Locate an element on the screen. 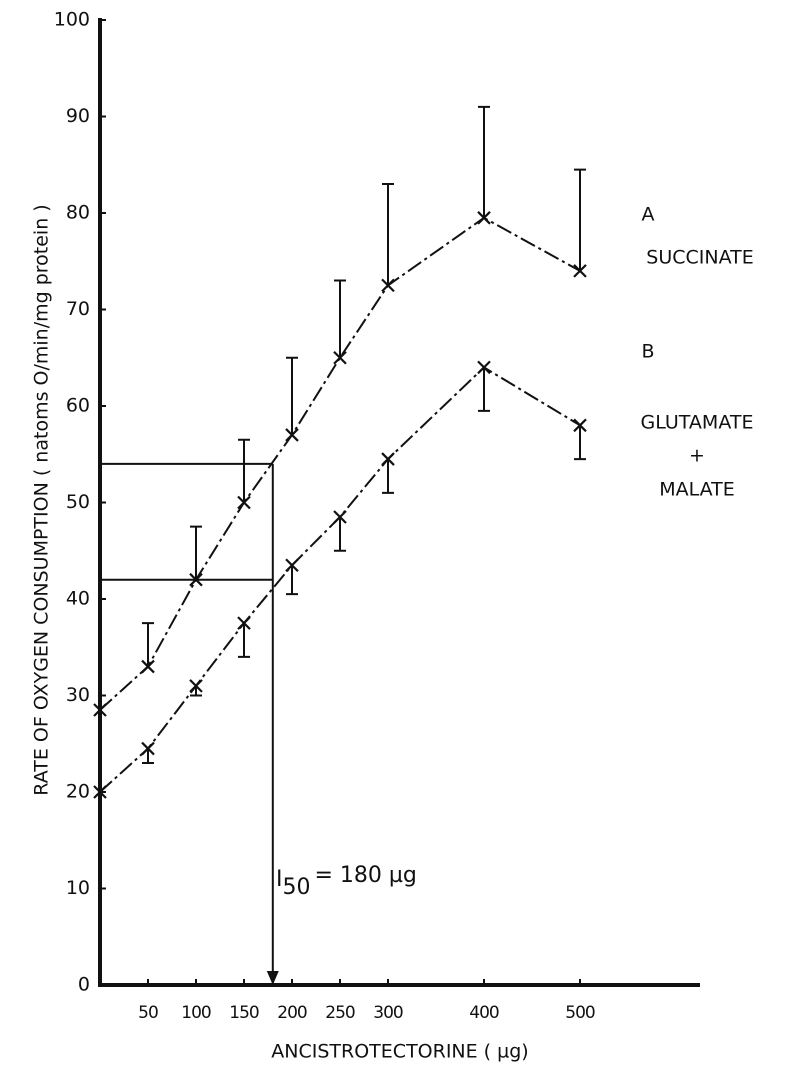 Image resolution: width=786 pixels, height=1082 pixels. x-tick-label: 400 is located at coordinates (484, 1013).